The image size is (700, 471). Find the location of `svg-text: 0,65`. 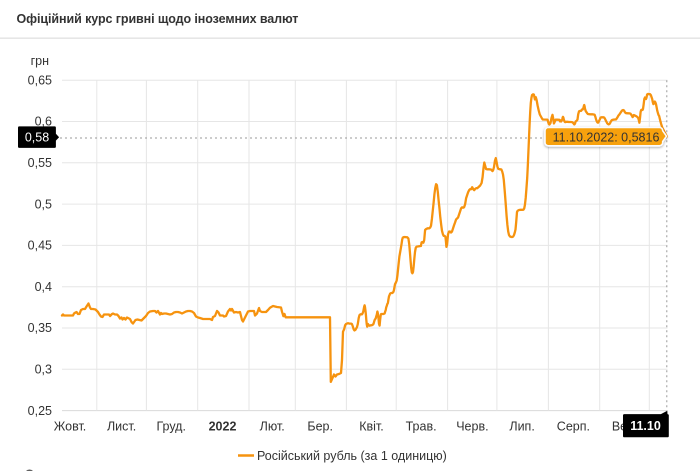

svg-text: 0,65 is located at coordinates (40, 80).